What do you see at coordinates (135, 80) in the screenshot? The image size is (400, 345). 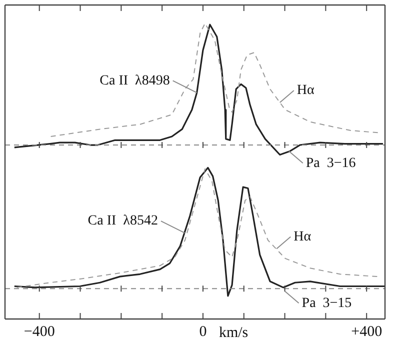 I see `annotation: Ca II λ8498` at bounding box center [135, 80].